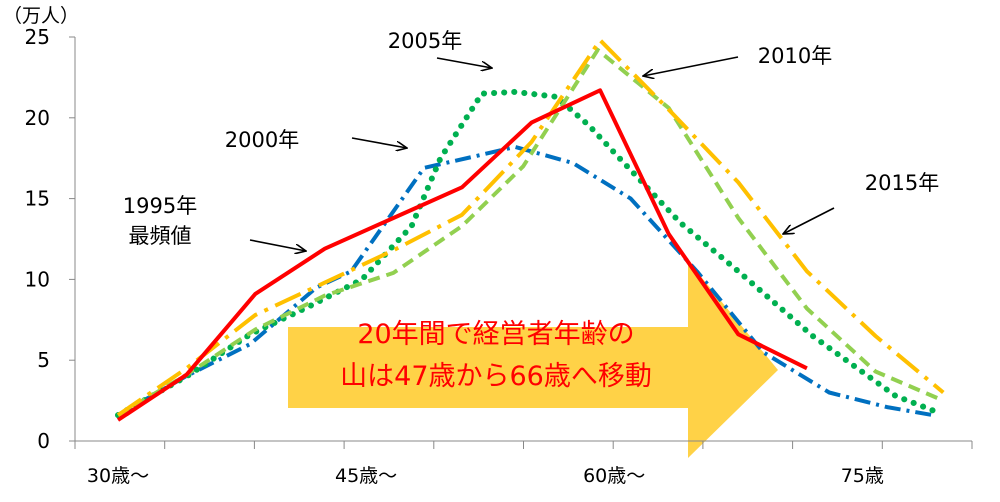  I want to click on y-tick-label: 5, so click(43, 360).